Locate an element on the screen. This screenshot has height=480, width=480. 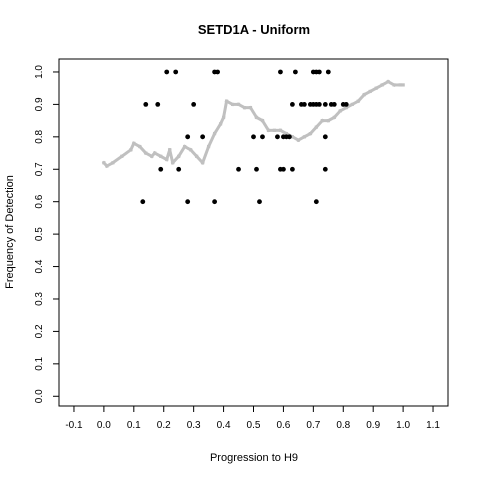
x-tick-label: -0.1 is located at coordinates (74, 425).